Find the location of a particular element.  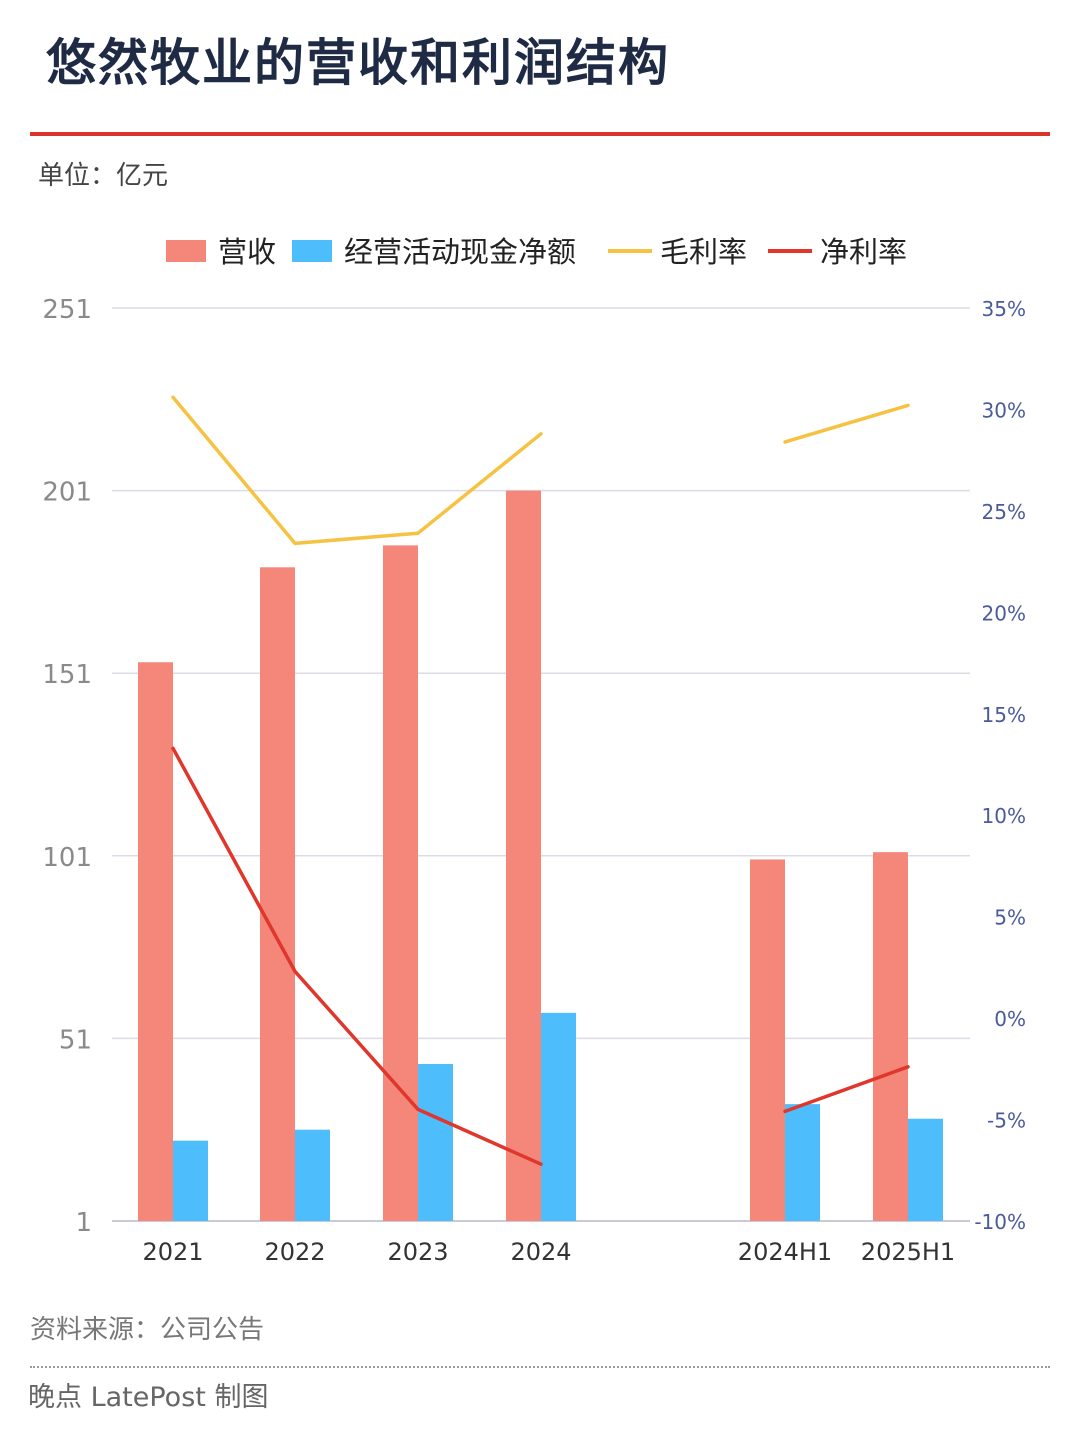

right-axis-tick-label: 30% is located at coordinates (1004, 410).